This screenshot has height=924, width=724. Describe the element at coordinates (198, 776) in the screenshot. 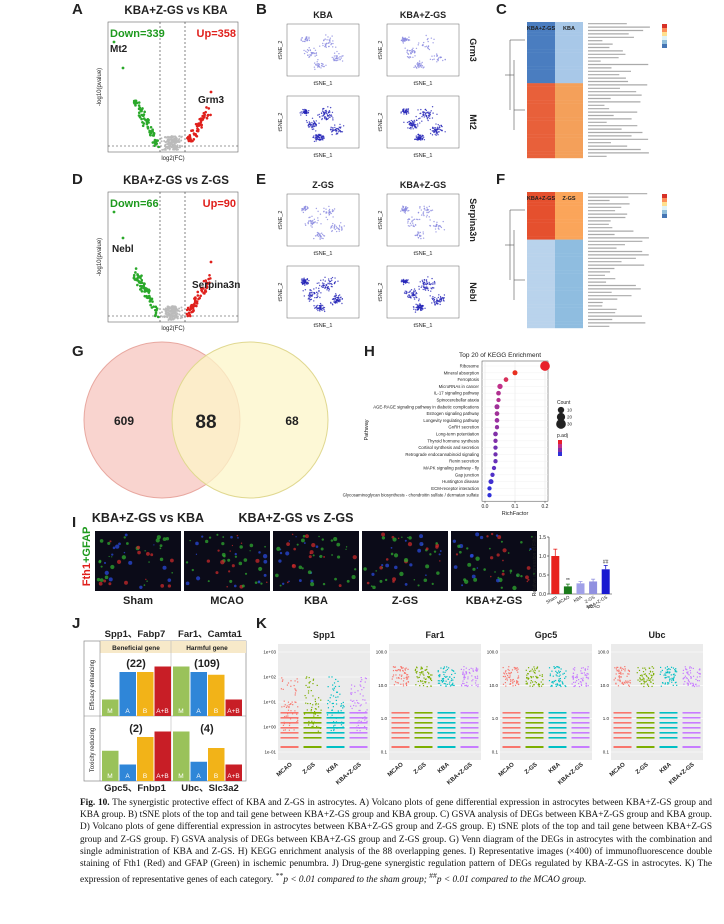

I see `bar-label: A` at that location.